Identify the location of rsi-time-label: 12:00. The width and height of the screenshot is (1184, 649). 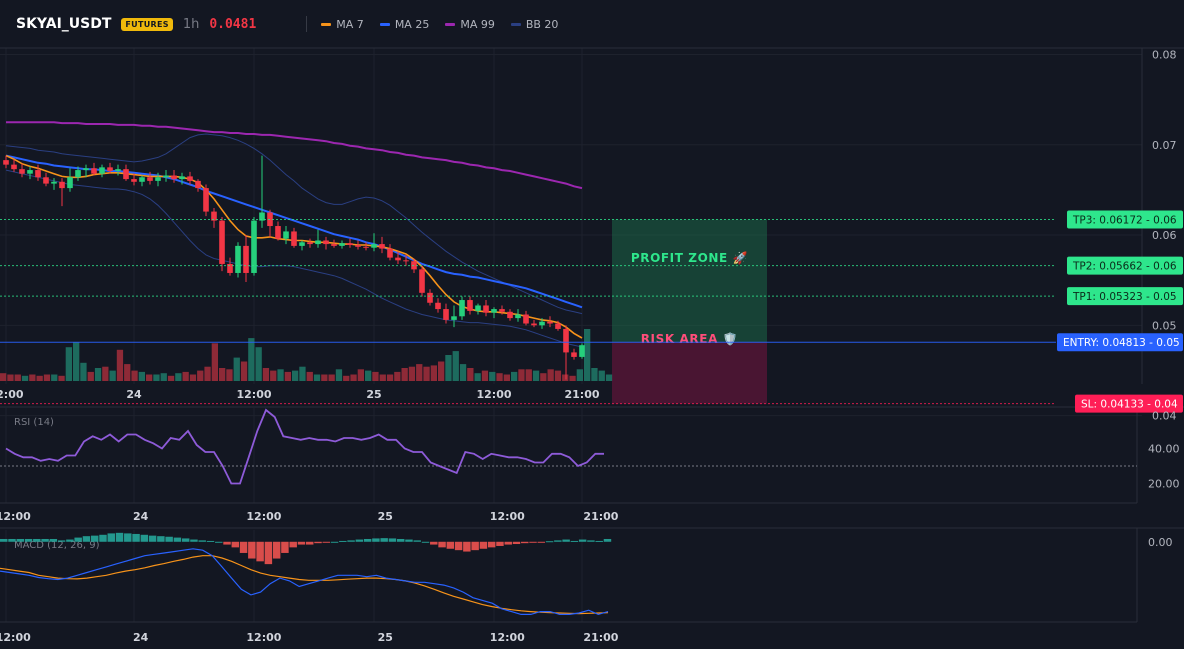
(263, 516).